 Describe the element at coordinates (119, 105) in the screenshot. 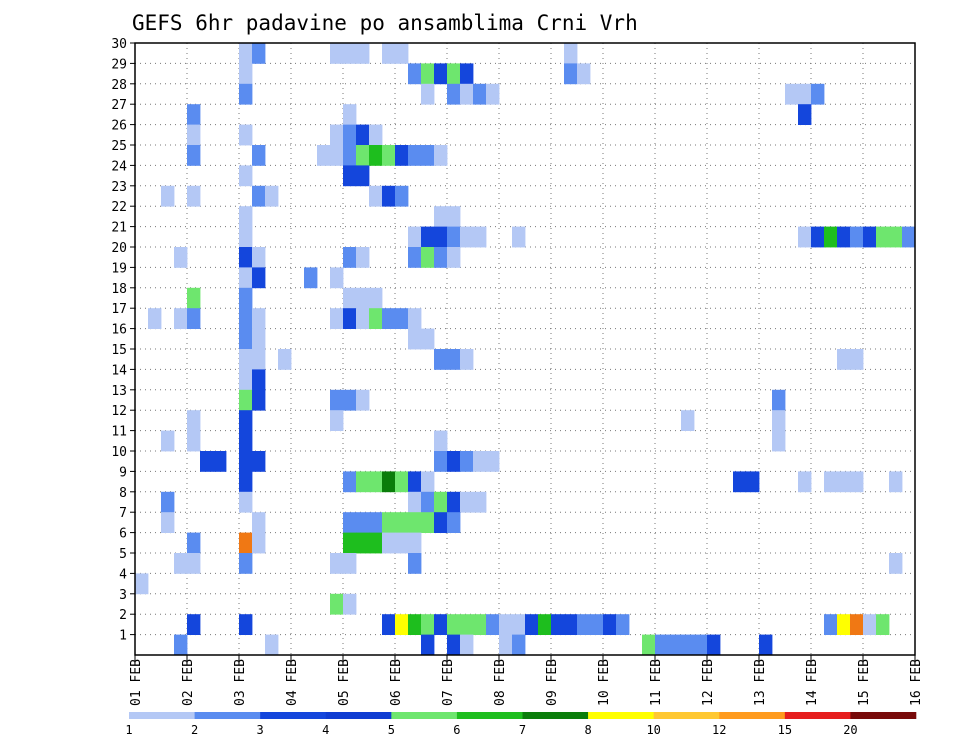

I see `y-tick-label: 27` at that location.